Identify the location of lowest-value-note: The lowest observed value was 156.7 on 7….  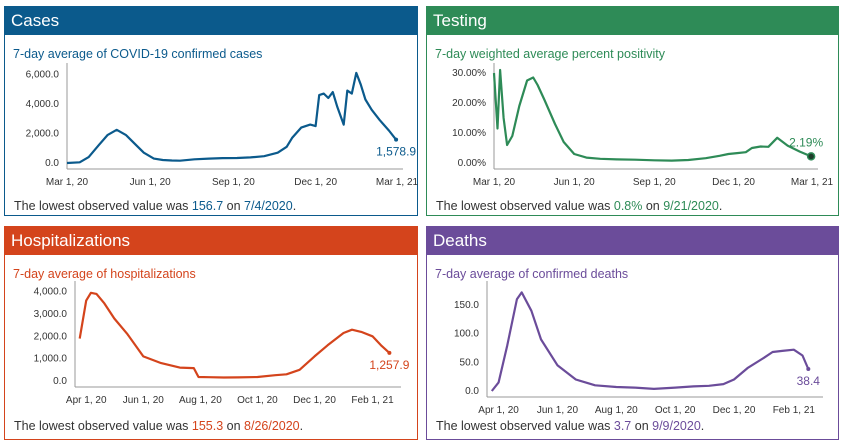
(155, 206).